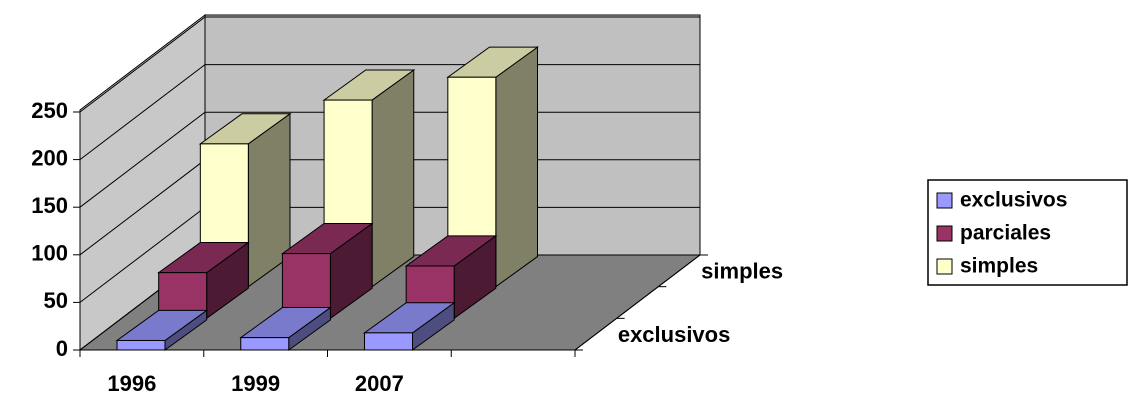 Image resolution: width=1128 pixels, height=401 pixels. What do you see at coordinates (379, 383) in the screenshot?
I see `x-tick-label: 2007` at bounding box center [379, 383].